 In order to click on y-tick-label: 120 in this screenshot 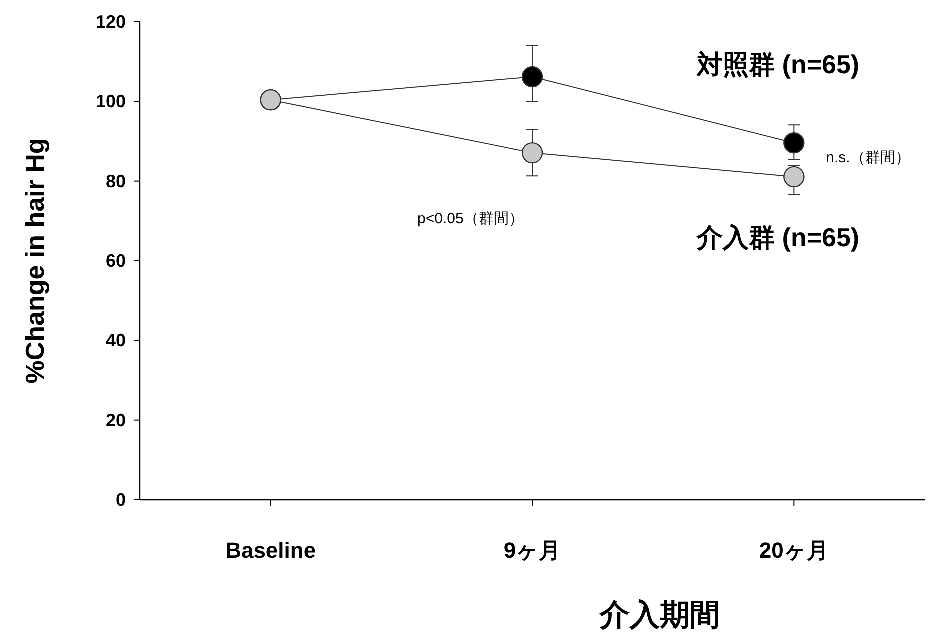, I will do `click(111, 22)`.